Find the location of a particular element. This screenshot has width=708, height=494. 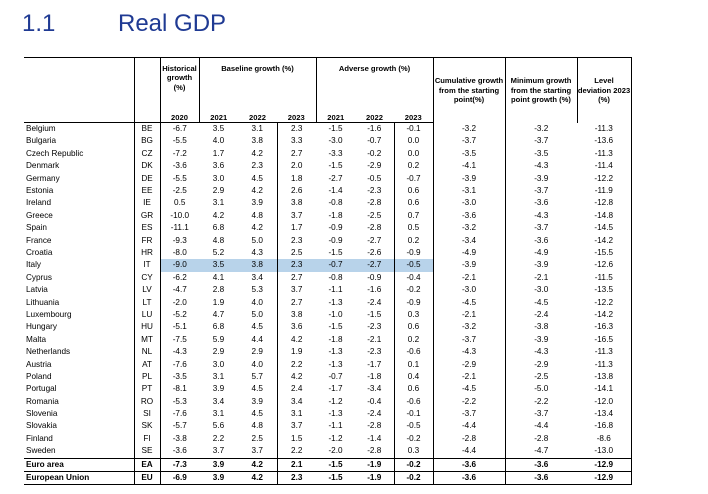

value-cell: -4.5 is located at coordinates (468, 302).